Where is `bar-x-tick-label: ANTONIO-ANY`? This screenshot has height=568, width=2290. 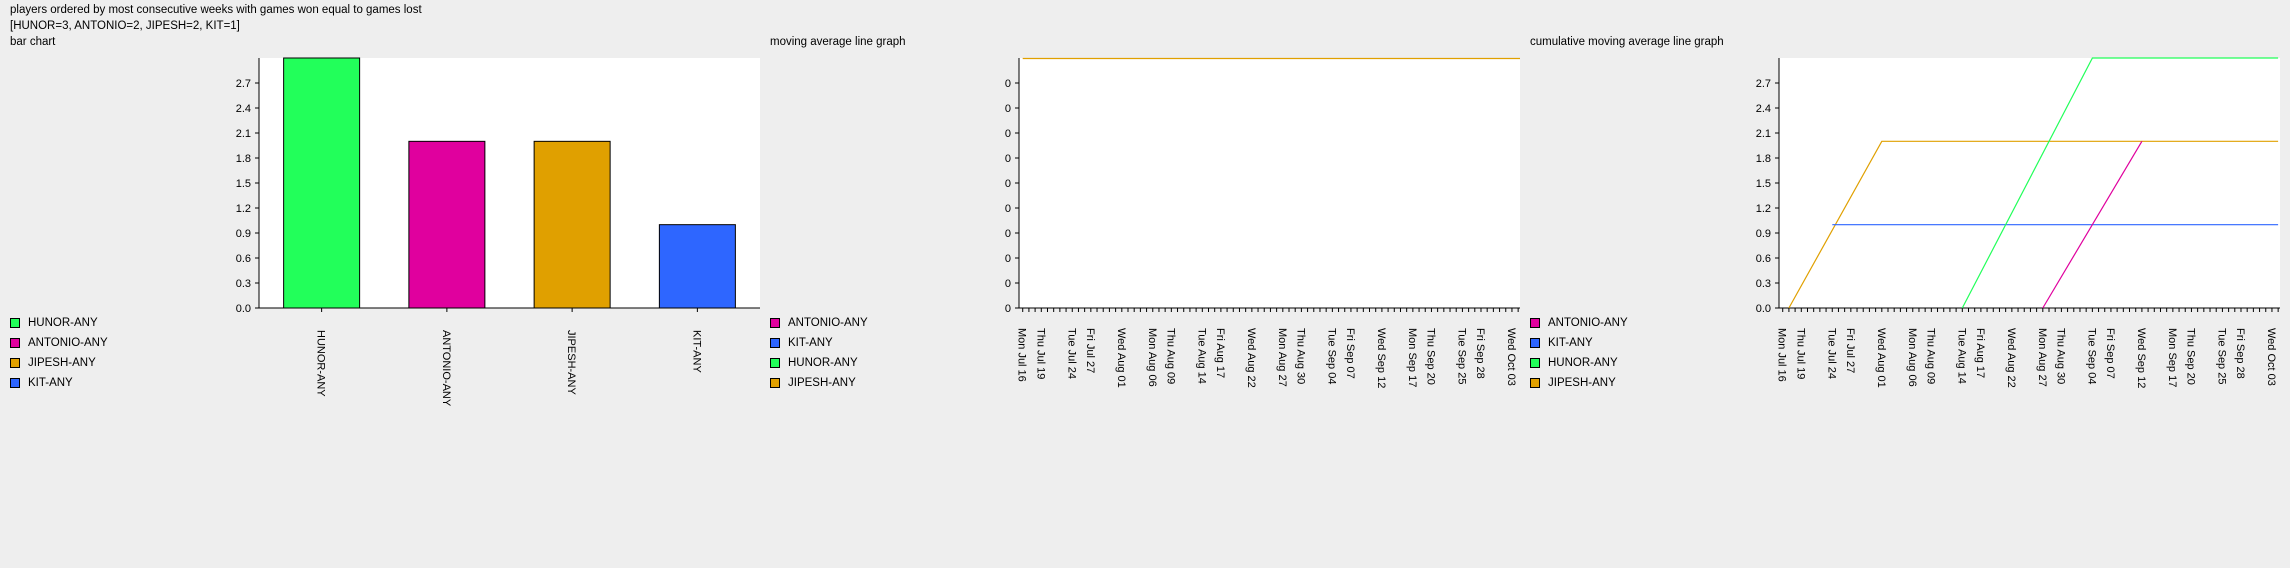 bar-x-tick-label: ANTONIO-ANY is located at coordinates (446, 368).